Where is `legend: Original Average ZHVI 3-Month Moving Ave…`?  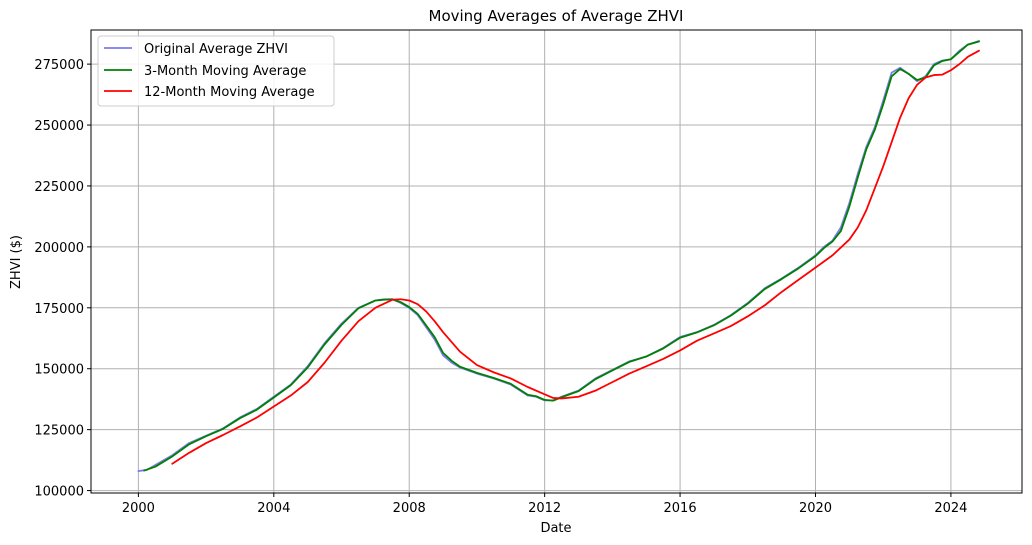 legend: Original Average ZHVI 3-Month Moving Ave… is located at coordinates (216, 71).